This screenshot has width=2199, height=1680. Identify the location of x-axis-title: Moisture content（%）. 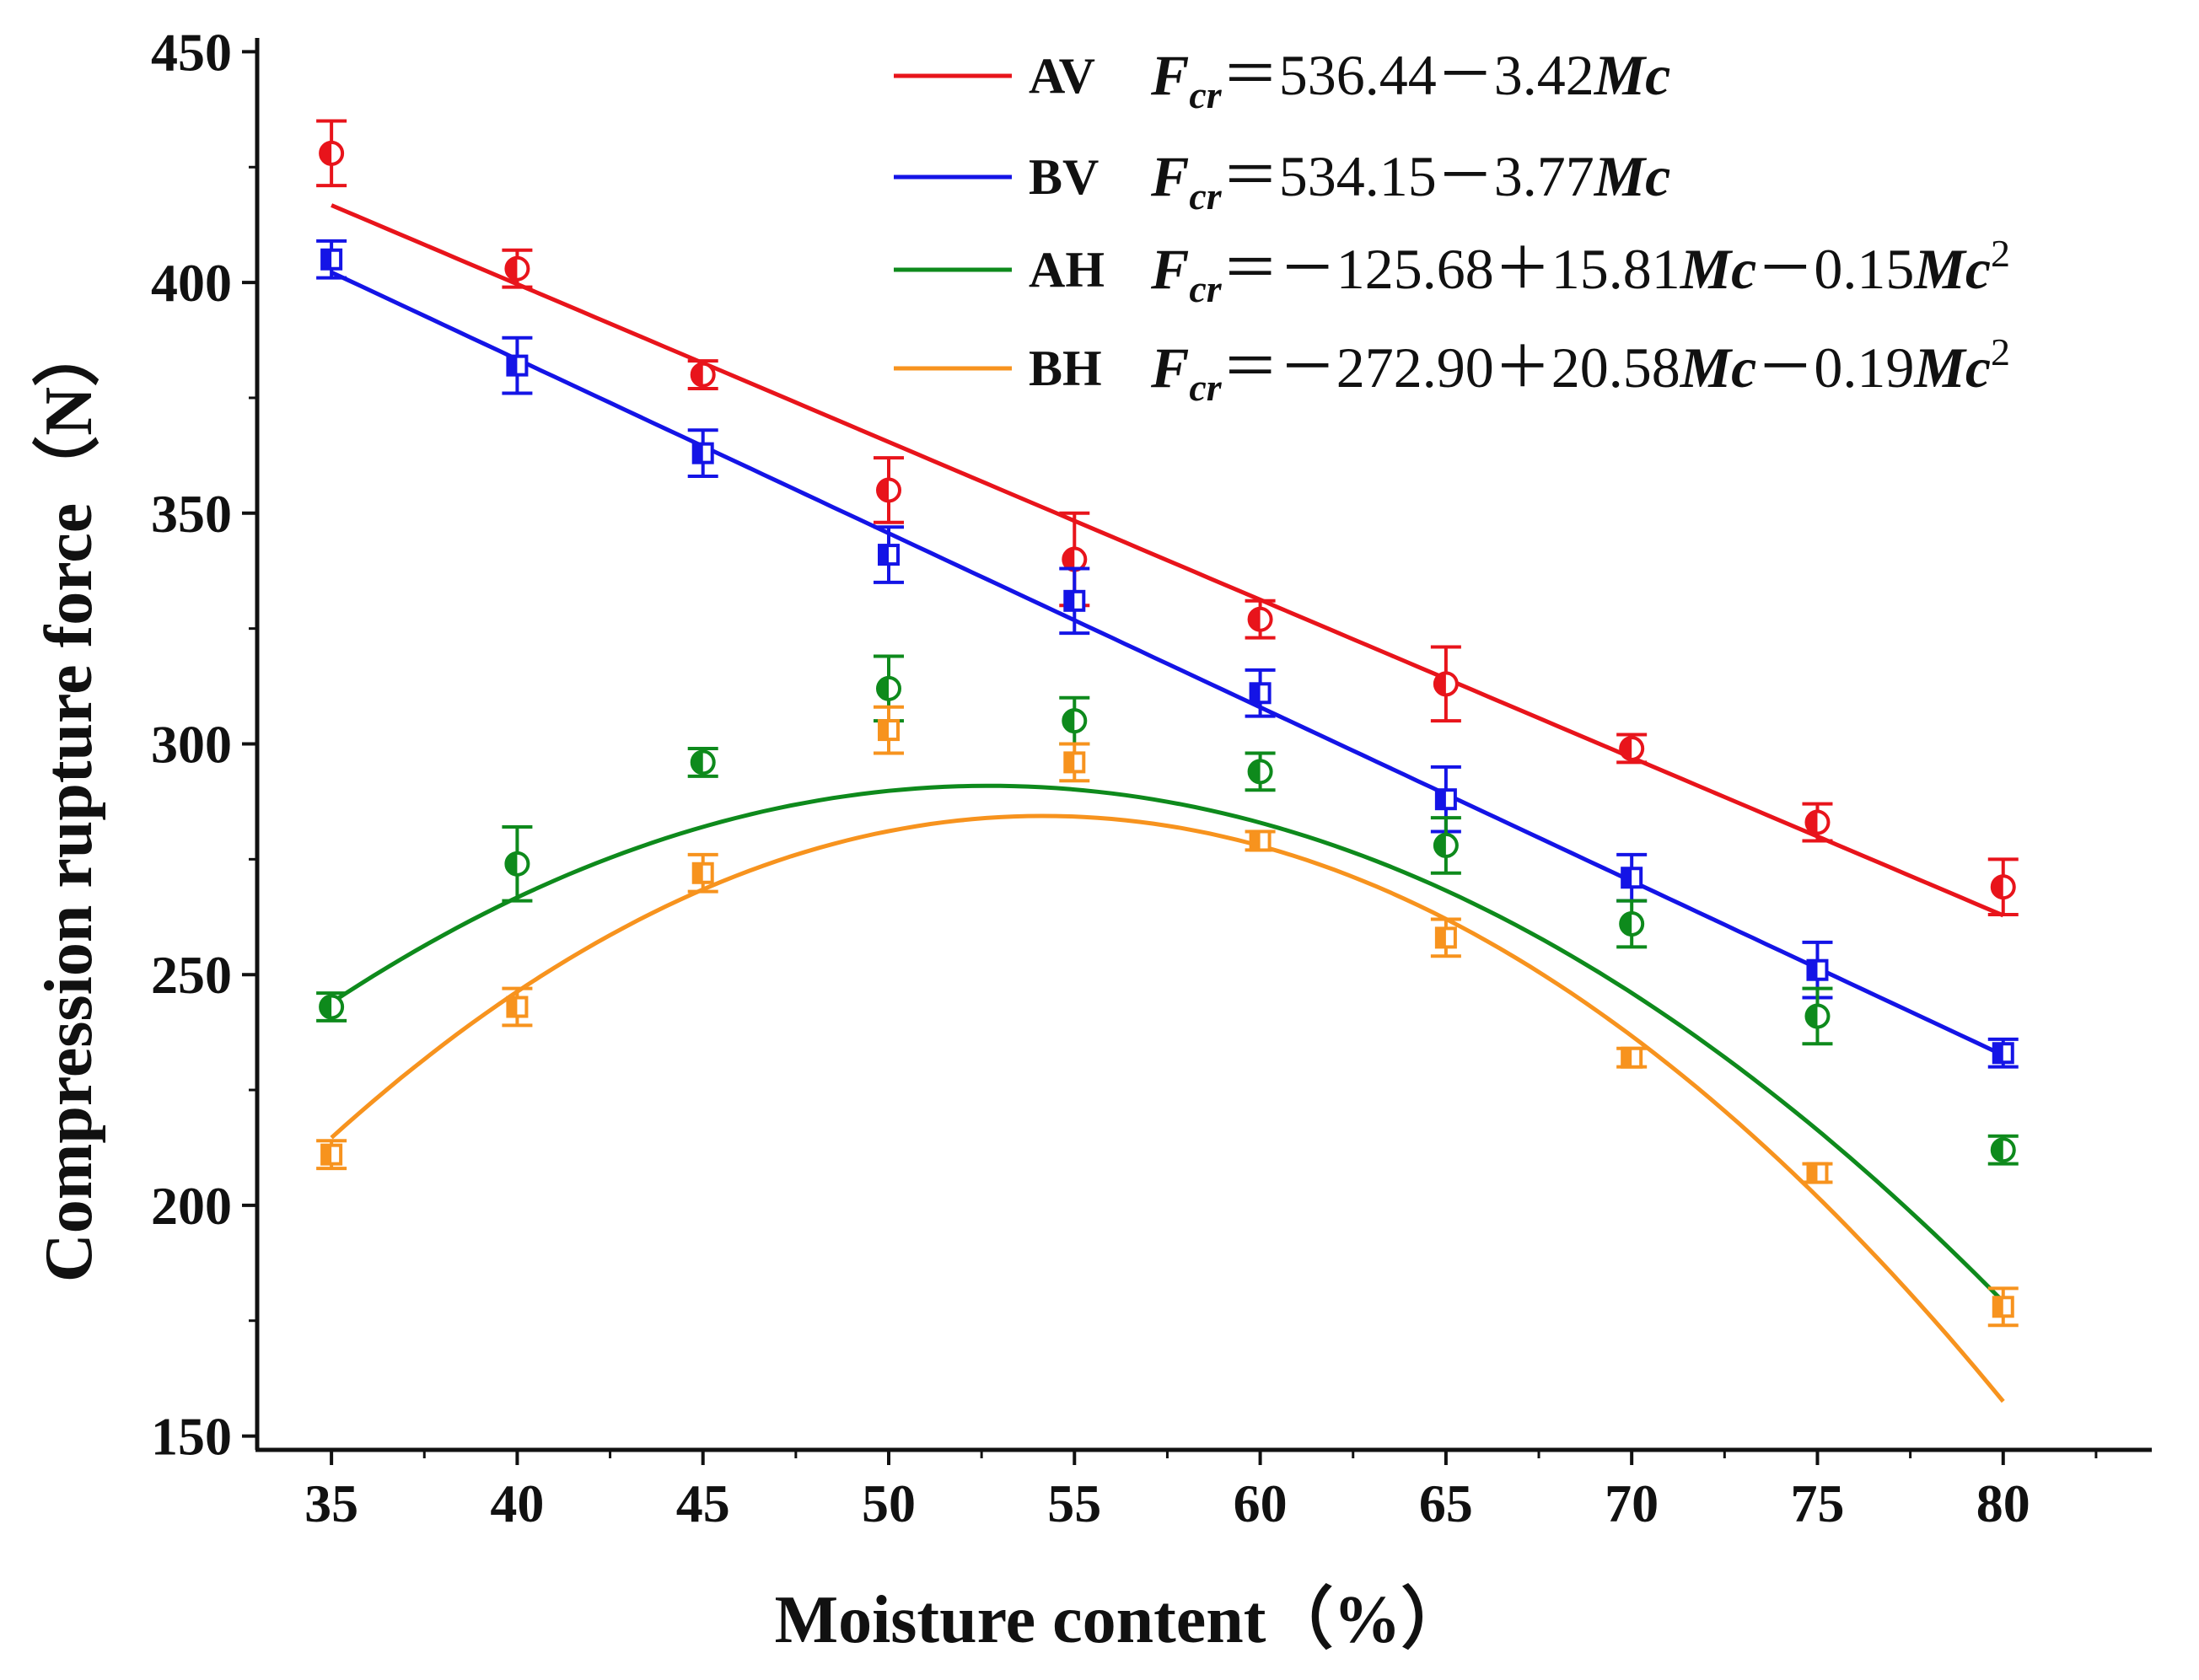
(1122, 1620).